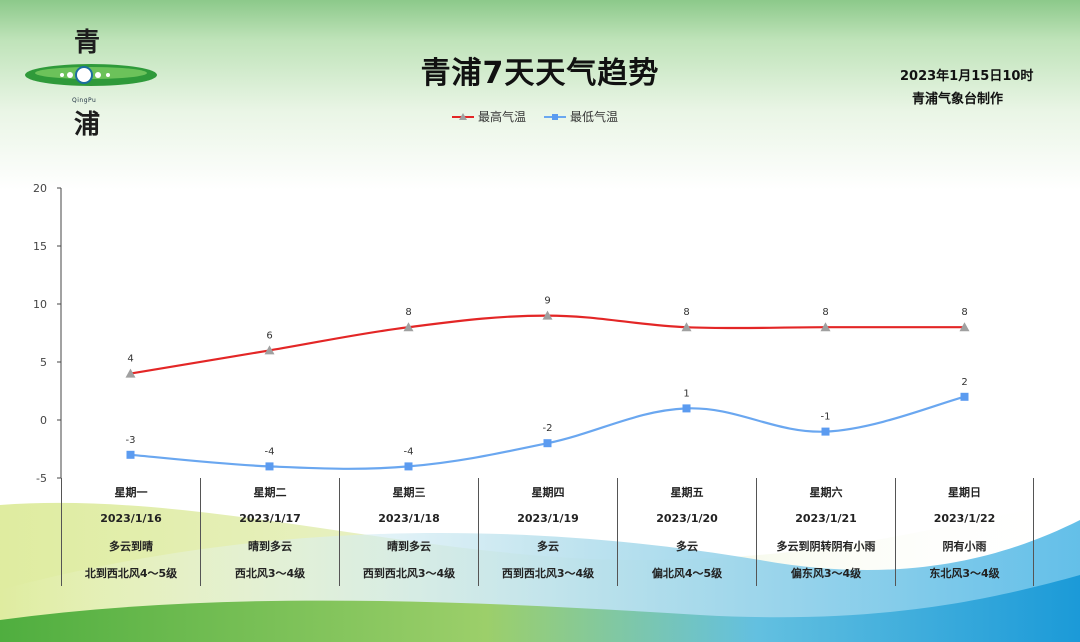 Image resolution: width=1080 pixels, height=642 pixels. I want to click on issuer: 青浦气象台制作, so click(958, 99).